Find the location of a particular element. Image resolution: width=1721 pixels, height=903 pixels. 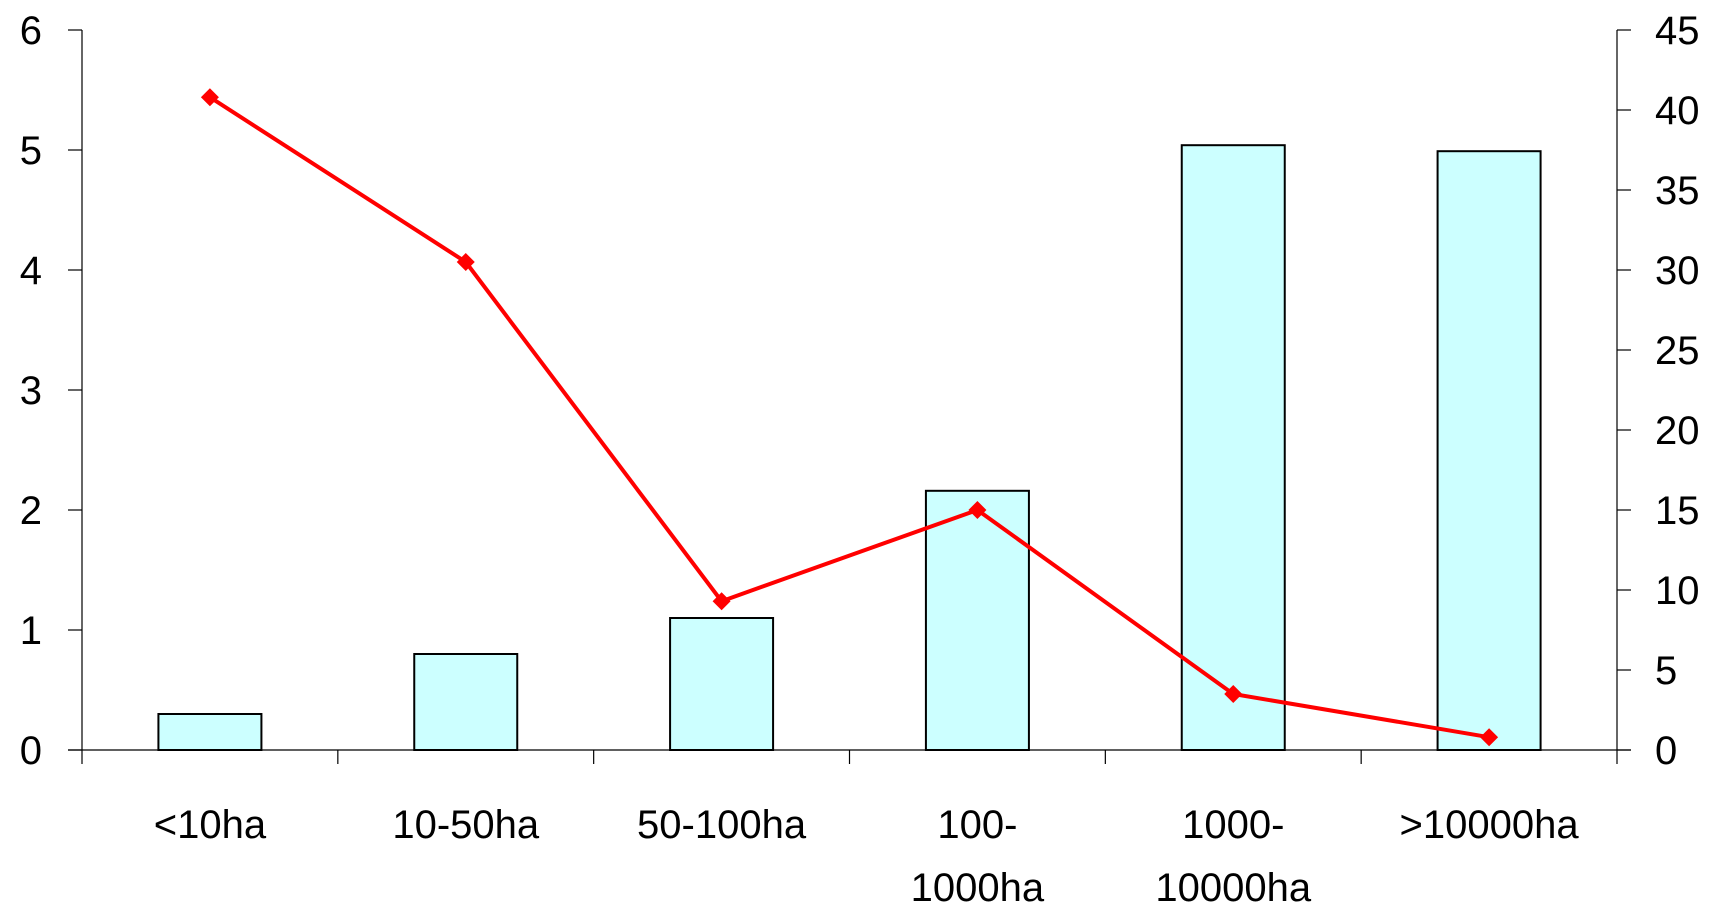

x-category-label: <10ha is located at coordinates (210, 825).